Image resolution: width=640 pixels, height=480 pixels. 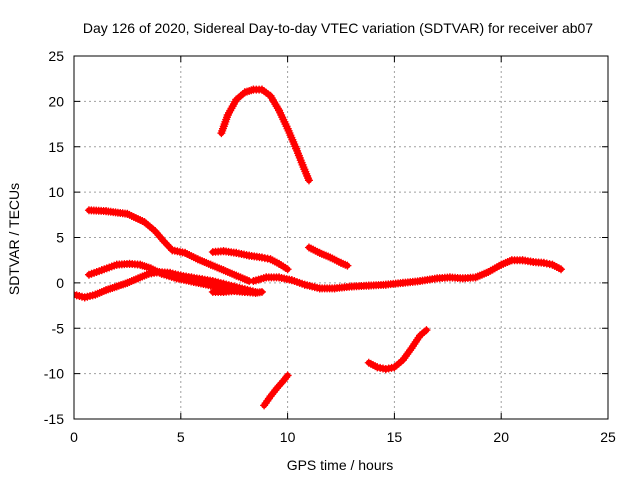 I want to click on y-tick-labels: -15 -10 -5 0 5 10 15 20 25, so click(x=54, y=237).